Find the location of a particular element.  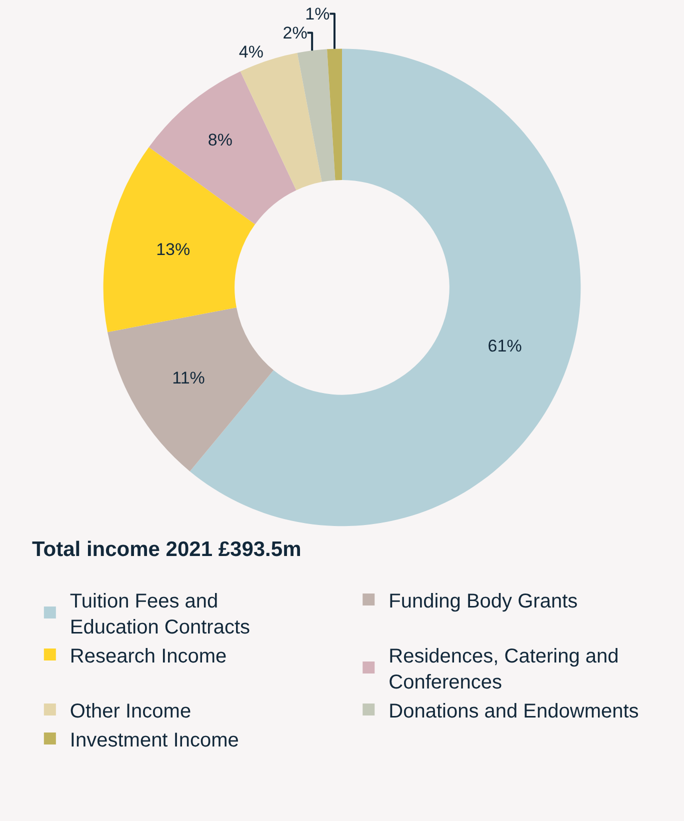

legend-label: Other Income is located at coordinates (131, 711).